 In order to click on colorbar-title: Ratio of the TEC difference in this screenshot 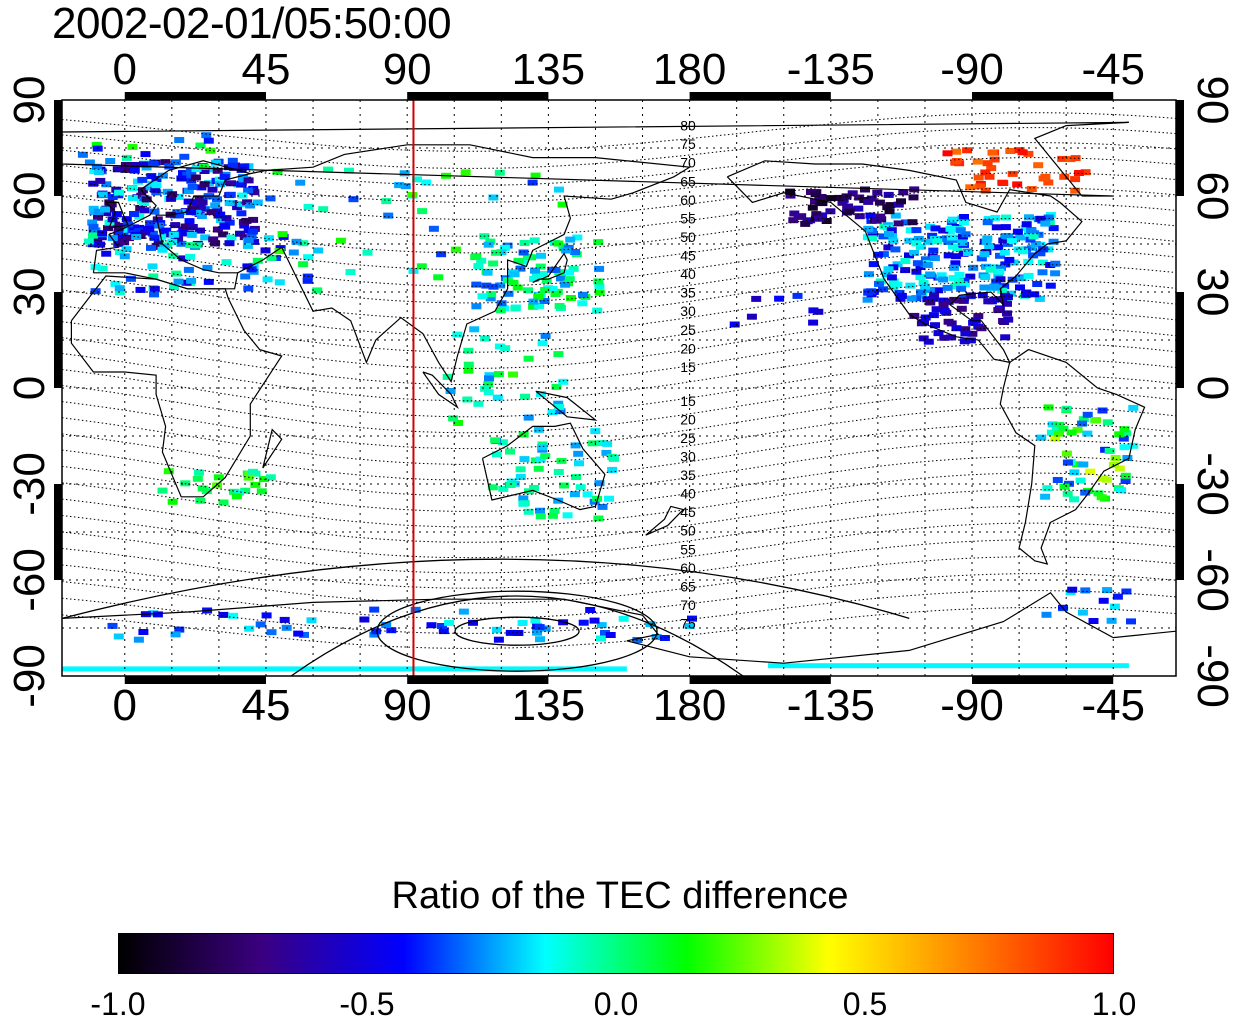, I will do `click(620, 896)`.